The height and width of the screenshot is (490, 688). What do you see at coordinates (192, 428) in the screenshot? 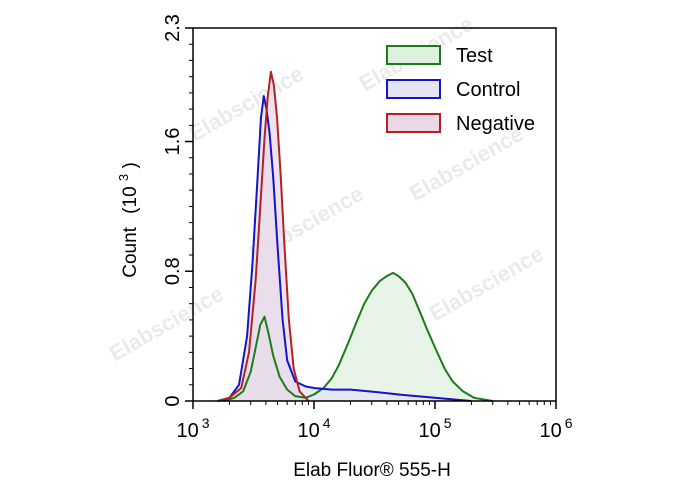
I see `x-tick-label: 10 3` at bounding box center [192, 428].